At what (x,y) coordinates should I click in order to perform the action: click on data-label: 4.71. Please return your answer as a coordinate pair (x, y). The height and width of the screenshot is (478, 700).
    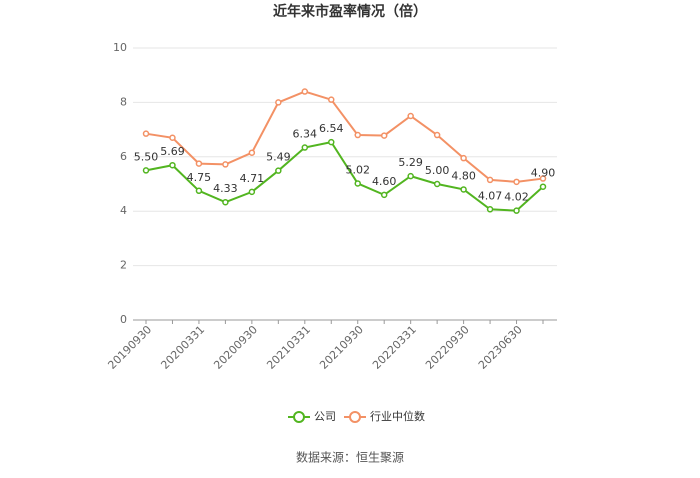
    Looking at the image, I should click on (252, 178).